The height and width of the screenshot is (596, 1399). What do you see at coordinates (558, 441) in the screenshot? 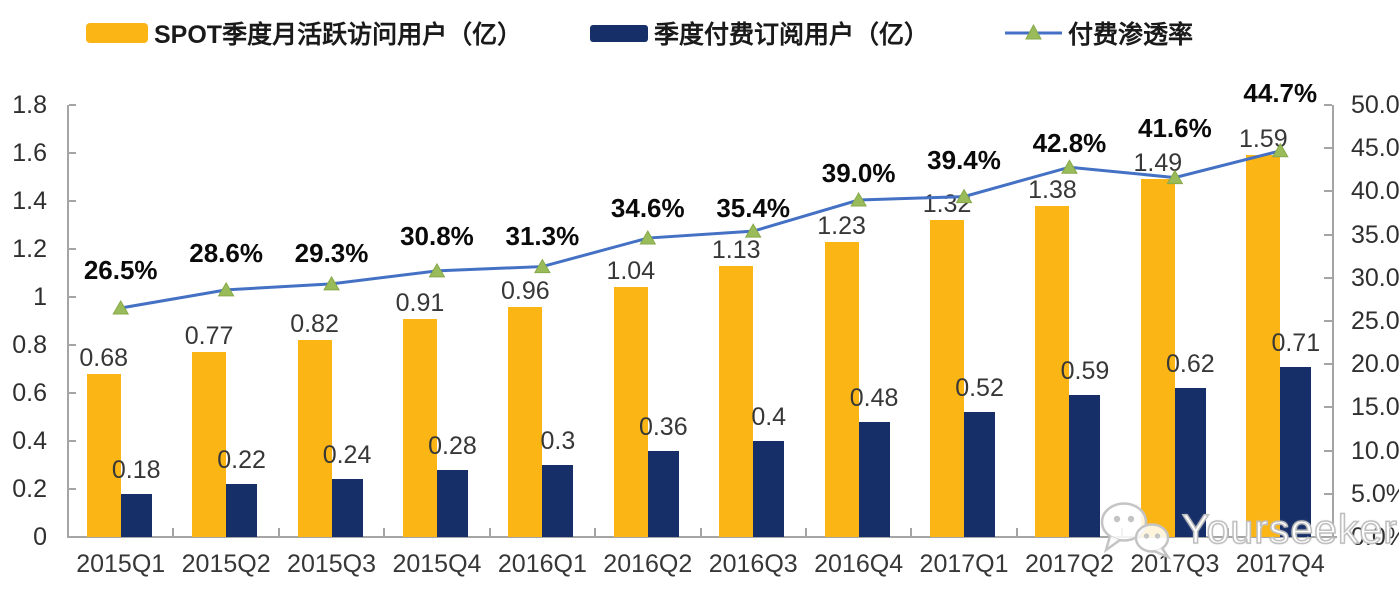
I see `subs-bar-label: 0.3` at bounding box center [558, 441].